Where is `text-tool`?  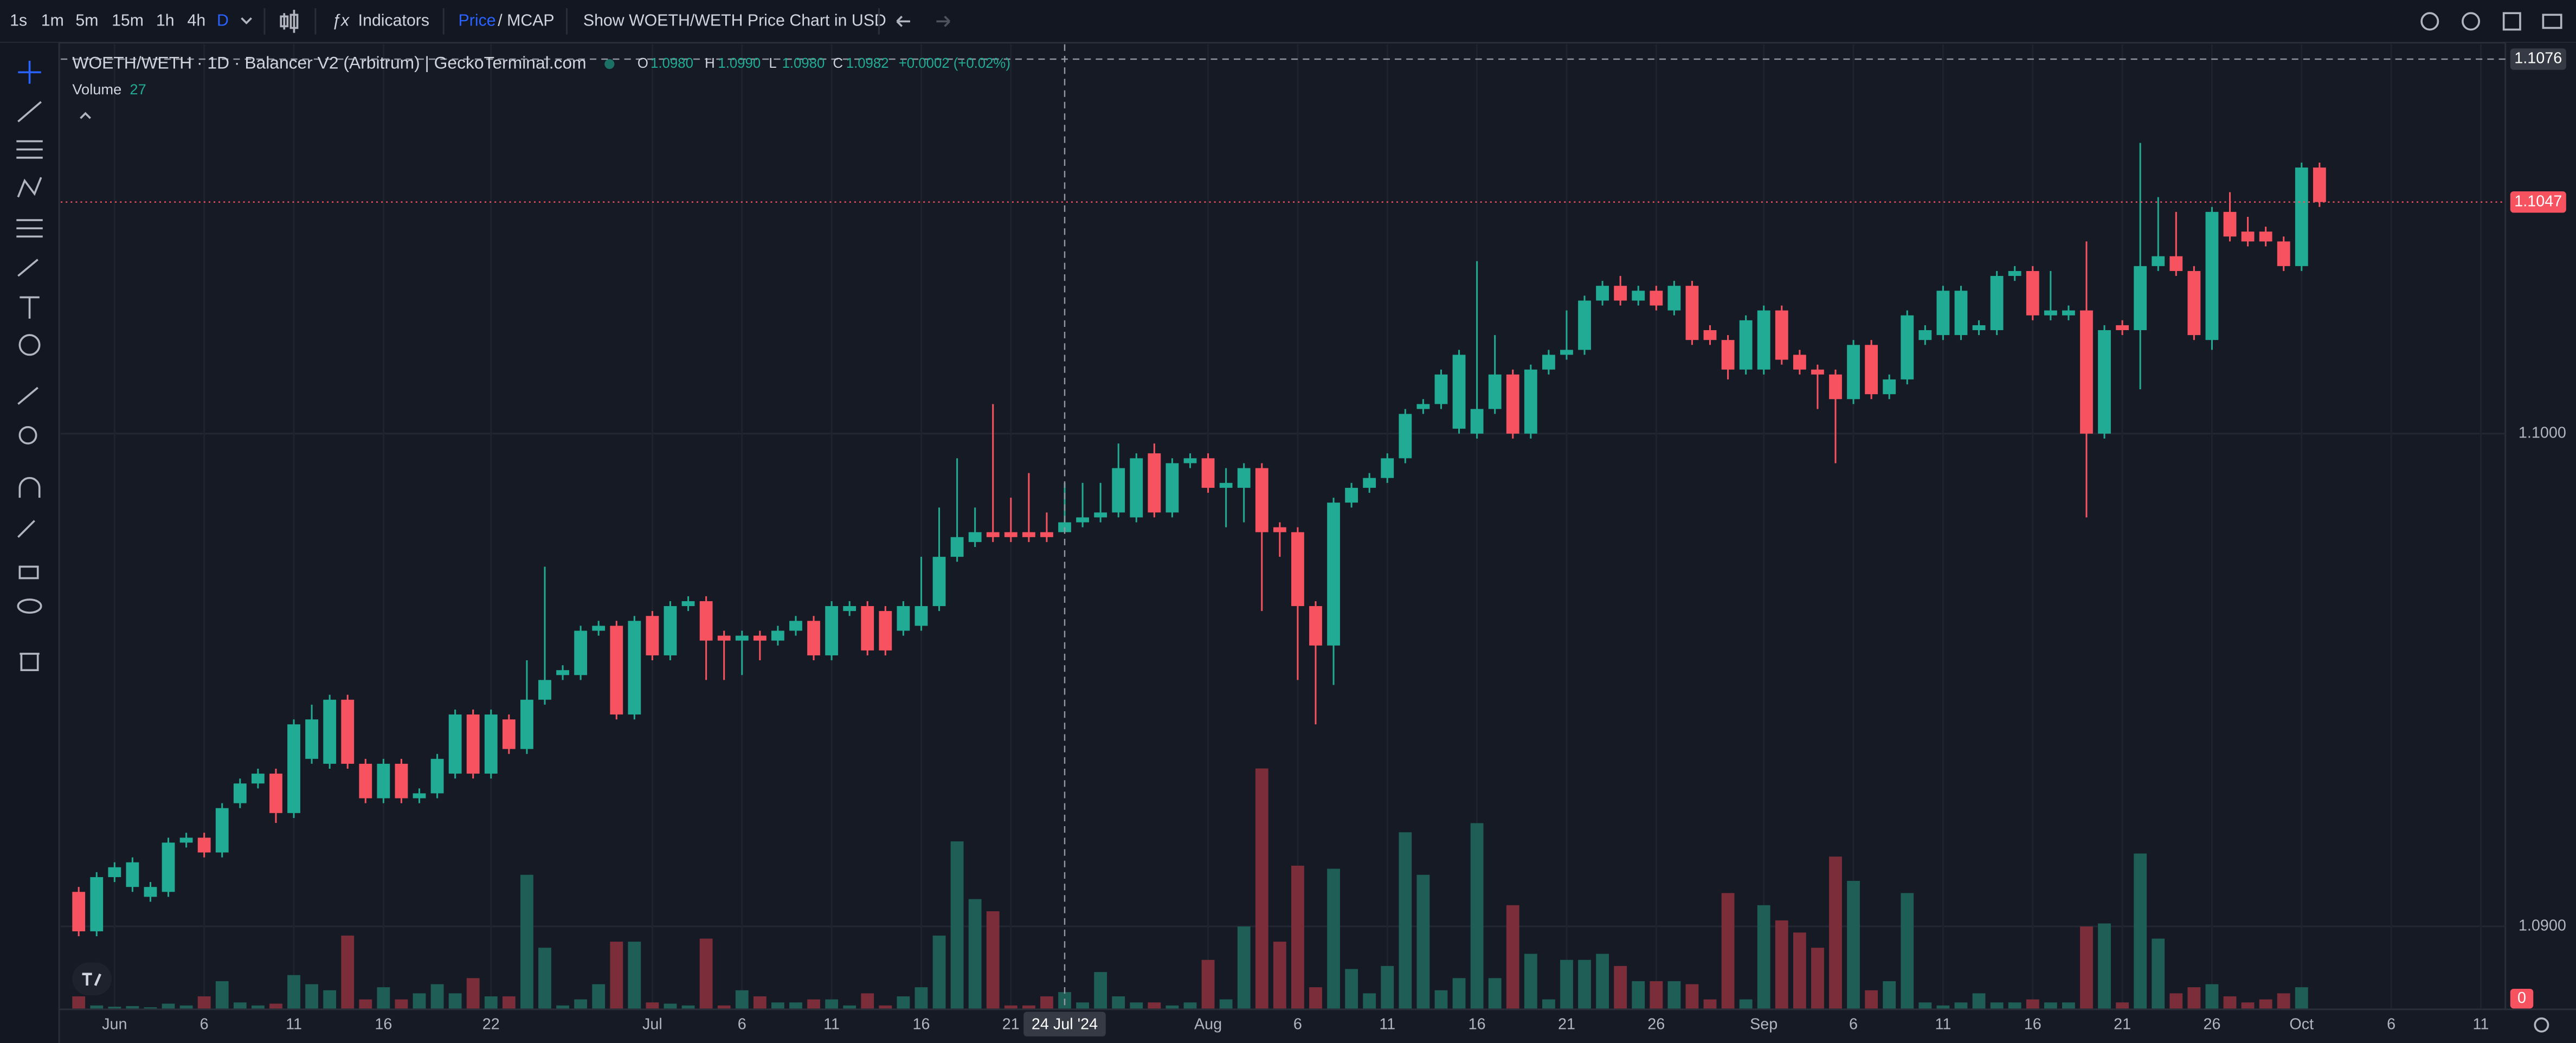
text-tool is located at coordinates (30, 307).